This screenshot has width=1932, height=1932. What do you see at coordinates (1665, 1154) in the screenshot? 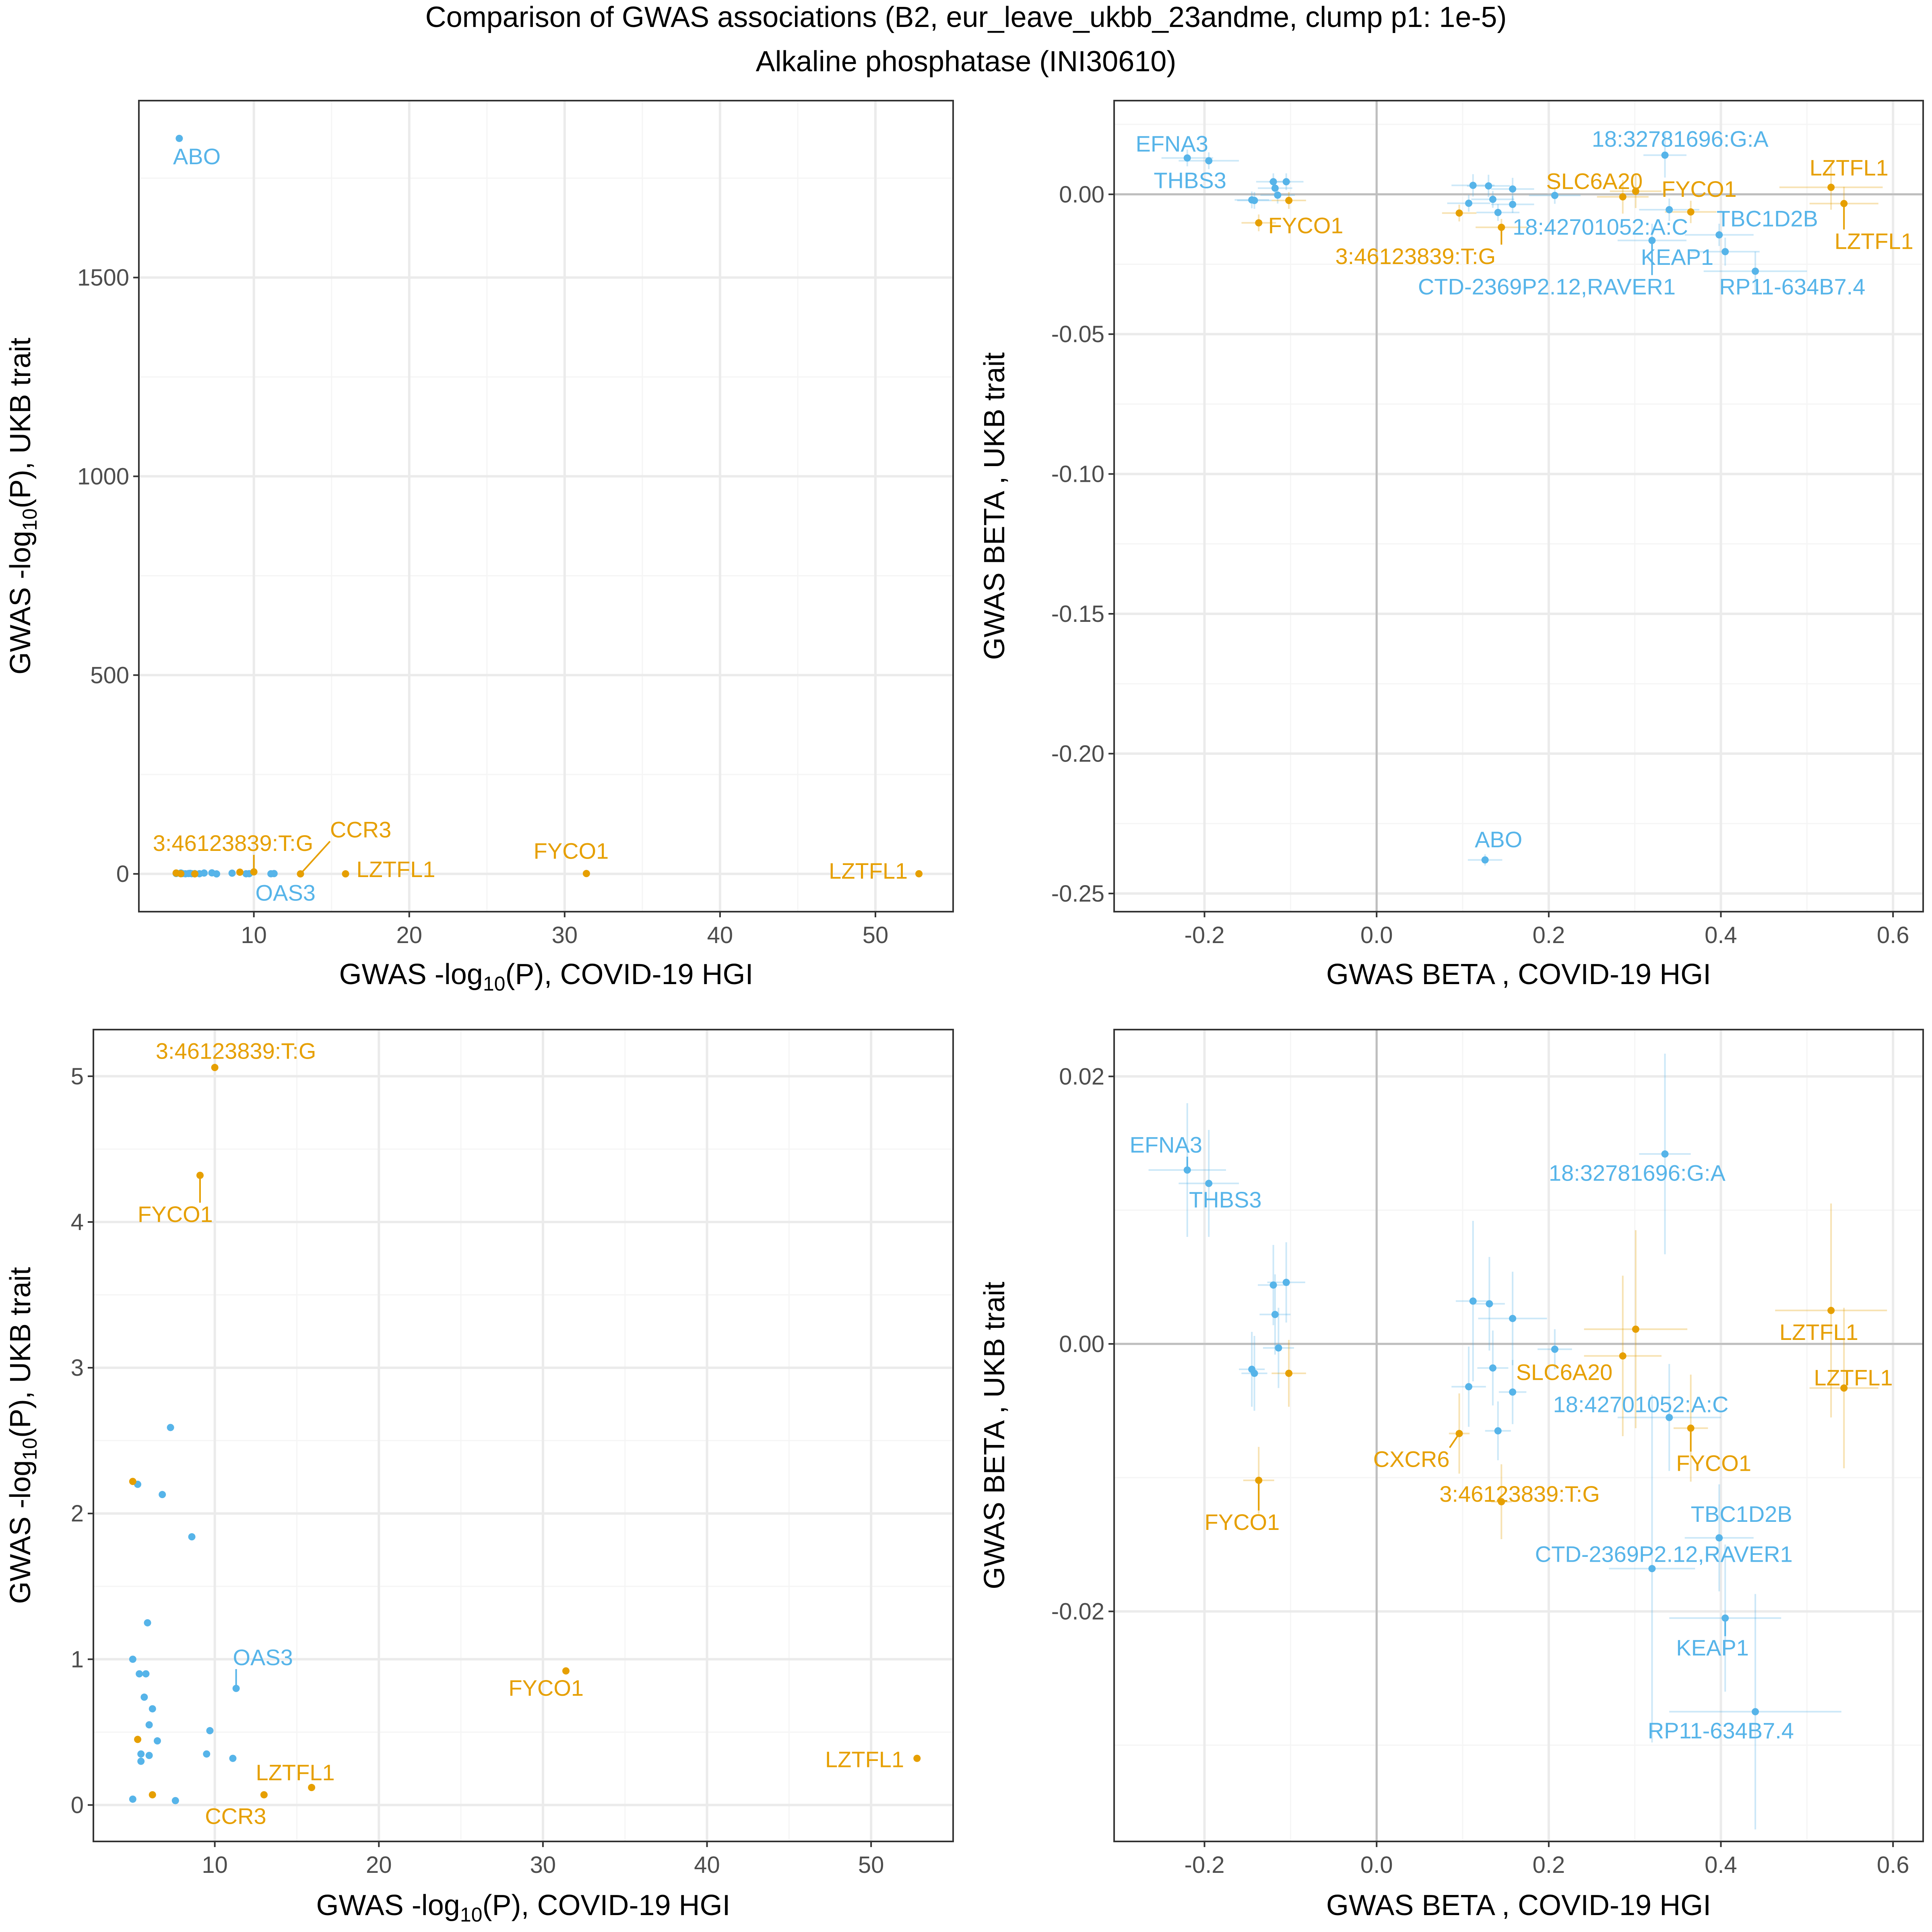
I see `data-point-18-32781696-g-a` at bounding box center [1665, 1154].